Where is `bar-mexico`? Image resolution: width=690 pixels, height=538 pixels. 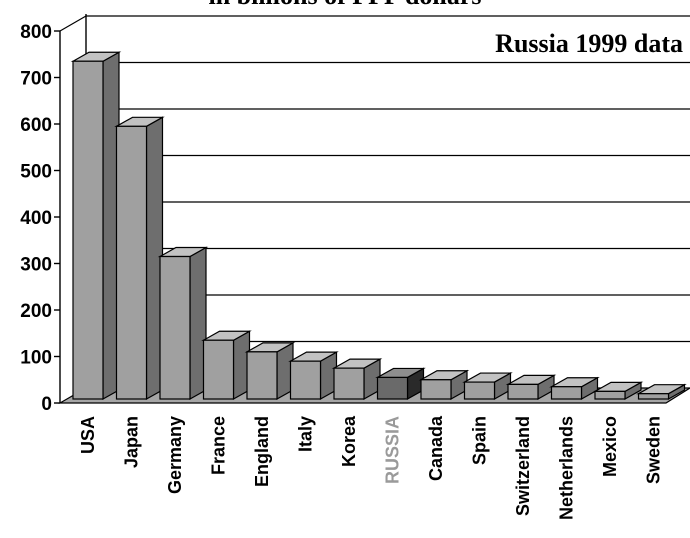 bar-mexico is located at coordinates (618, 391).